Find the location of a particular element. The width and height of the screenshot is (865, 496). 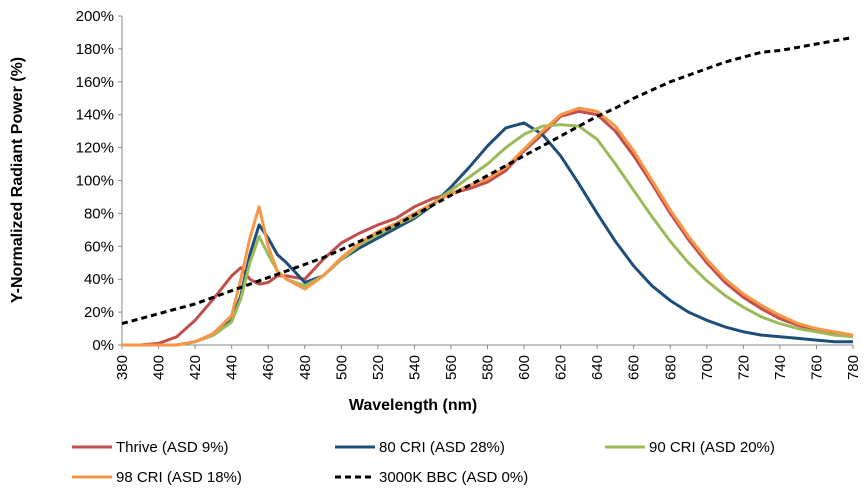

x-tick-label: 420 is located at coordinates (195, 367).